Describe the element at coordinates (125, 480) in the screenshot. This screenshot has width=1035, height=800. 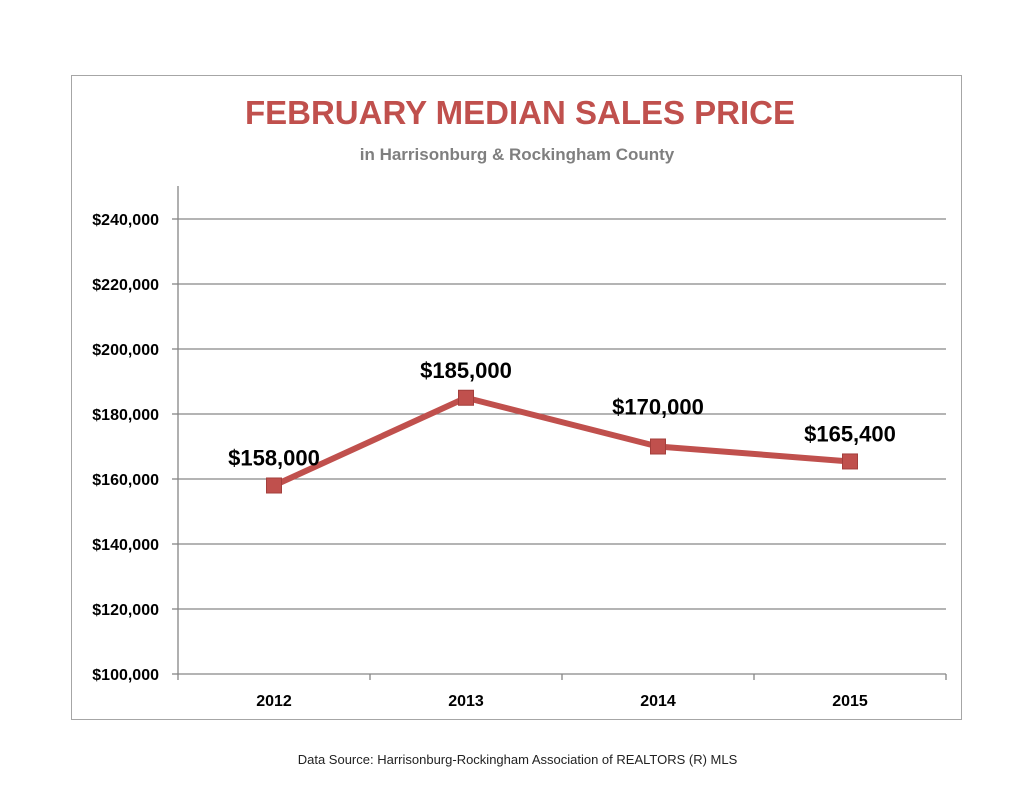
I see `y-tick-label: $160,000` at that location.